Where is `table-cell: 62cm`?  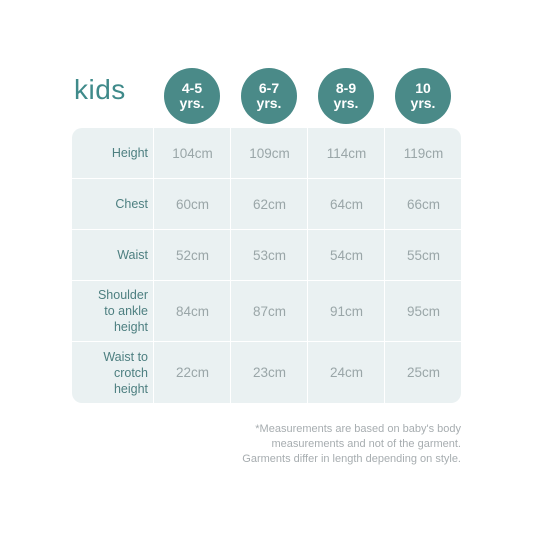 table-cell: 62cm is located at coordinates (269, 204).